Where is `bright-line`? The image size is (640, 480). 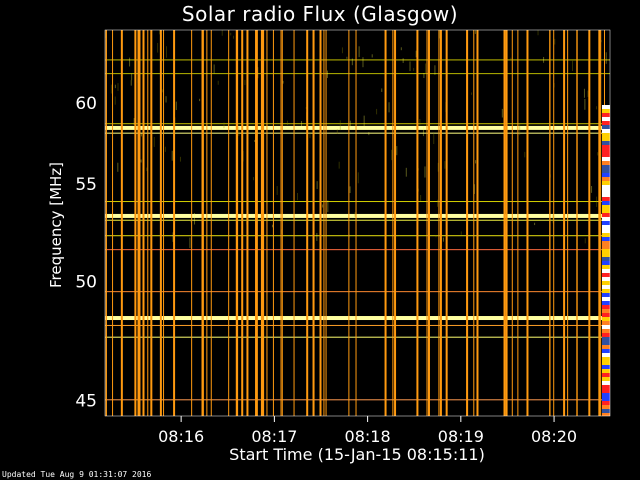
bright-line is located at coordinates (357, 215).